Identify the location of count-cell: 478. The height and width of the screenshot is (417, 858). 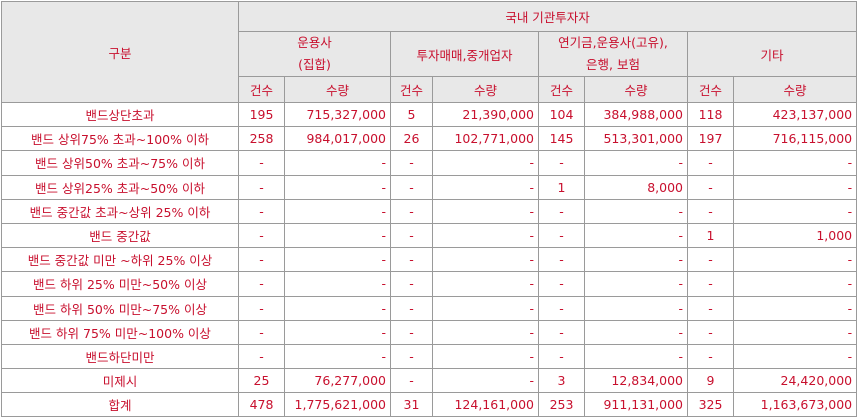
(261, 404).